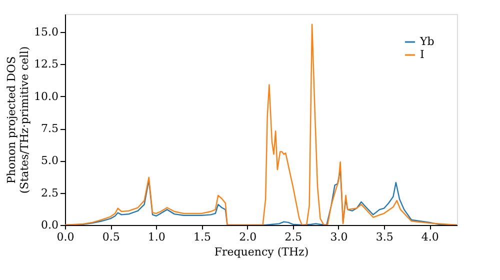 The width and height of the screenshot is (500, 280). Describe the element at coordinates (426, 41) in the screenshot. I see `legend-label: Yb` at that location.